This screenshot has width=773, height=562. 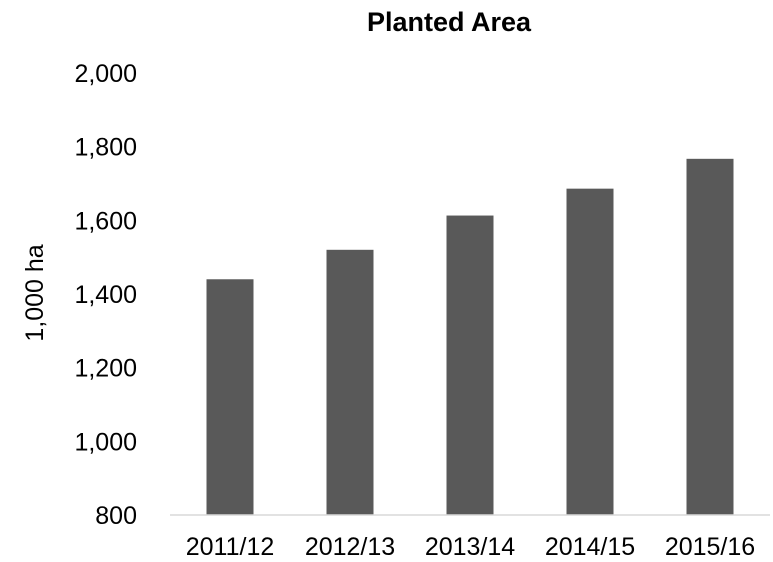 What do you see at coordinates (105, 369) in the screenshot?
I see `y-tick-label: 1,200` at bounding box center [105, 369].